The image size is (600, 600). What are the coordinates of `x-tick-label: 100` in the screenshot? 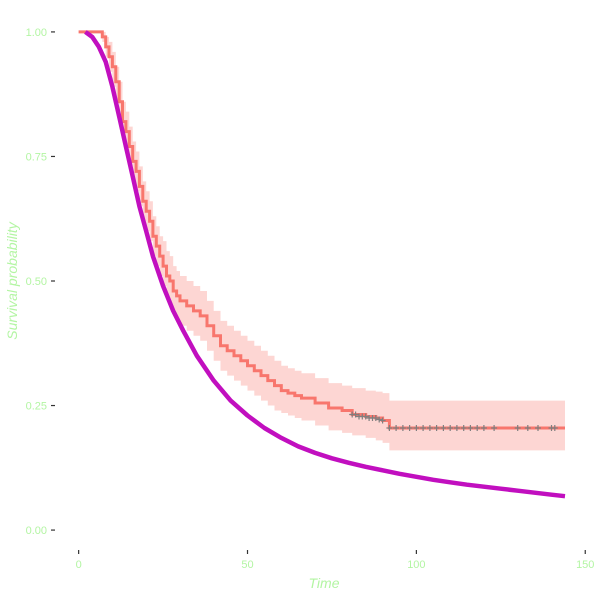 It's located at (416, 565).